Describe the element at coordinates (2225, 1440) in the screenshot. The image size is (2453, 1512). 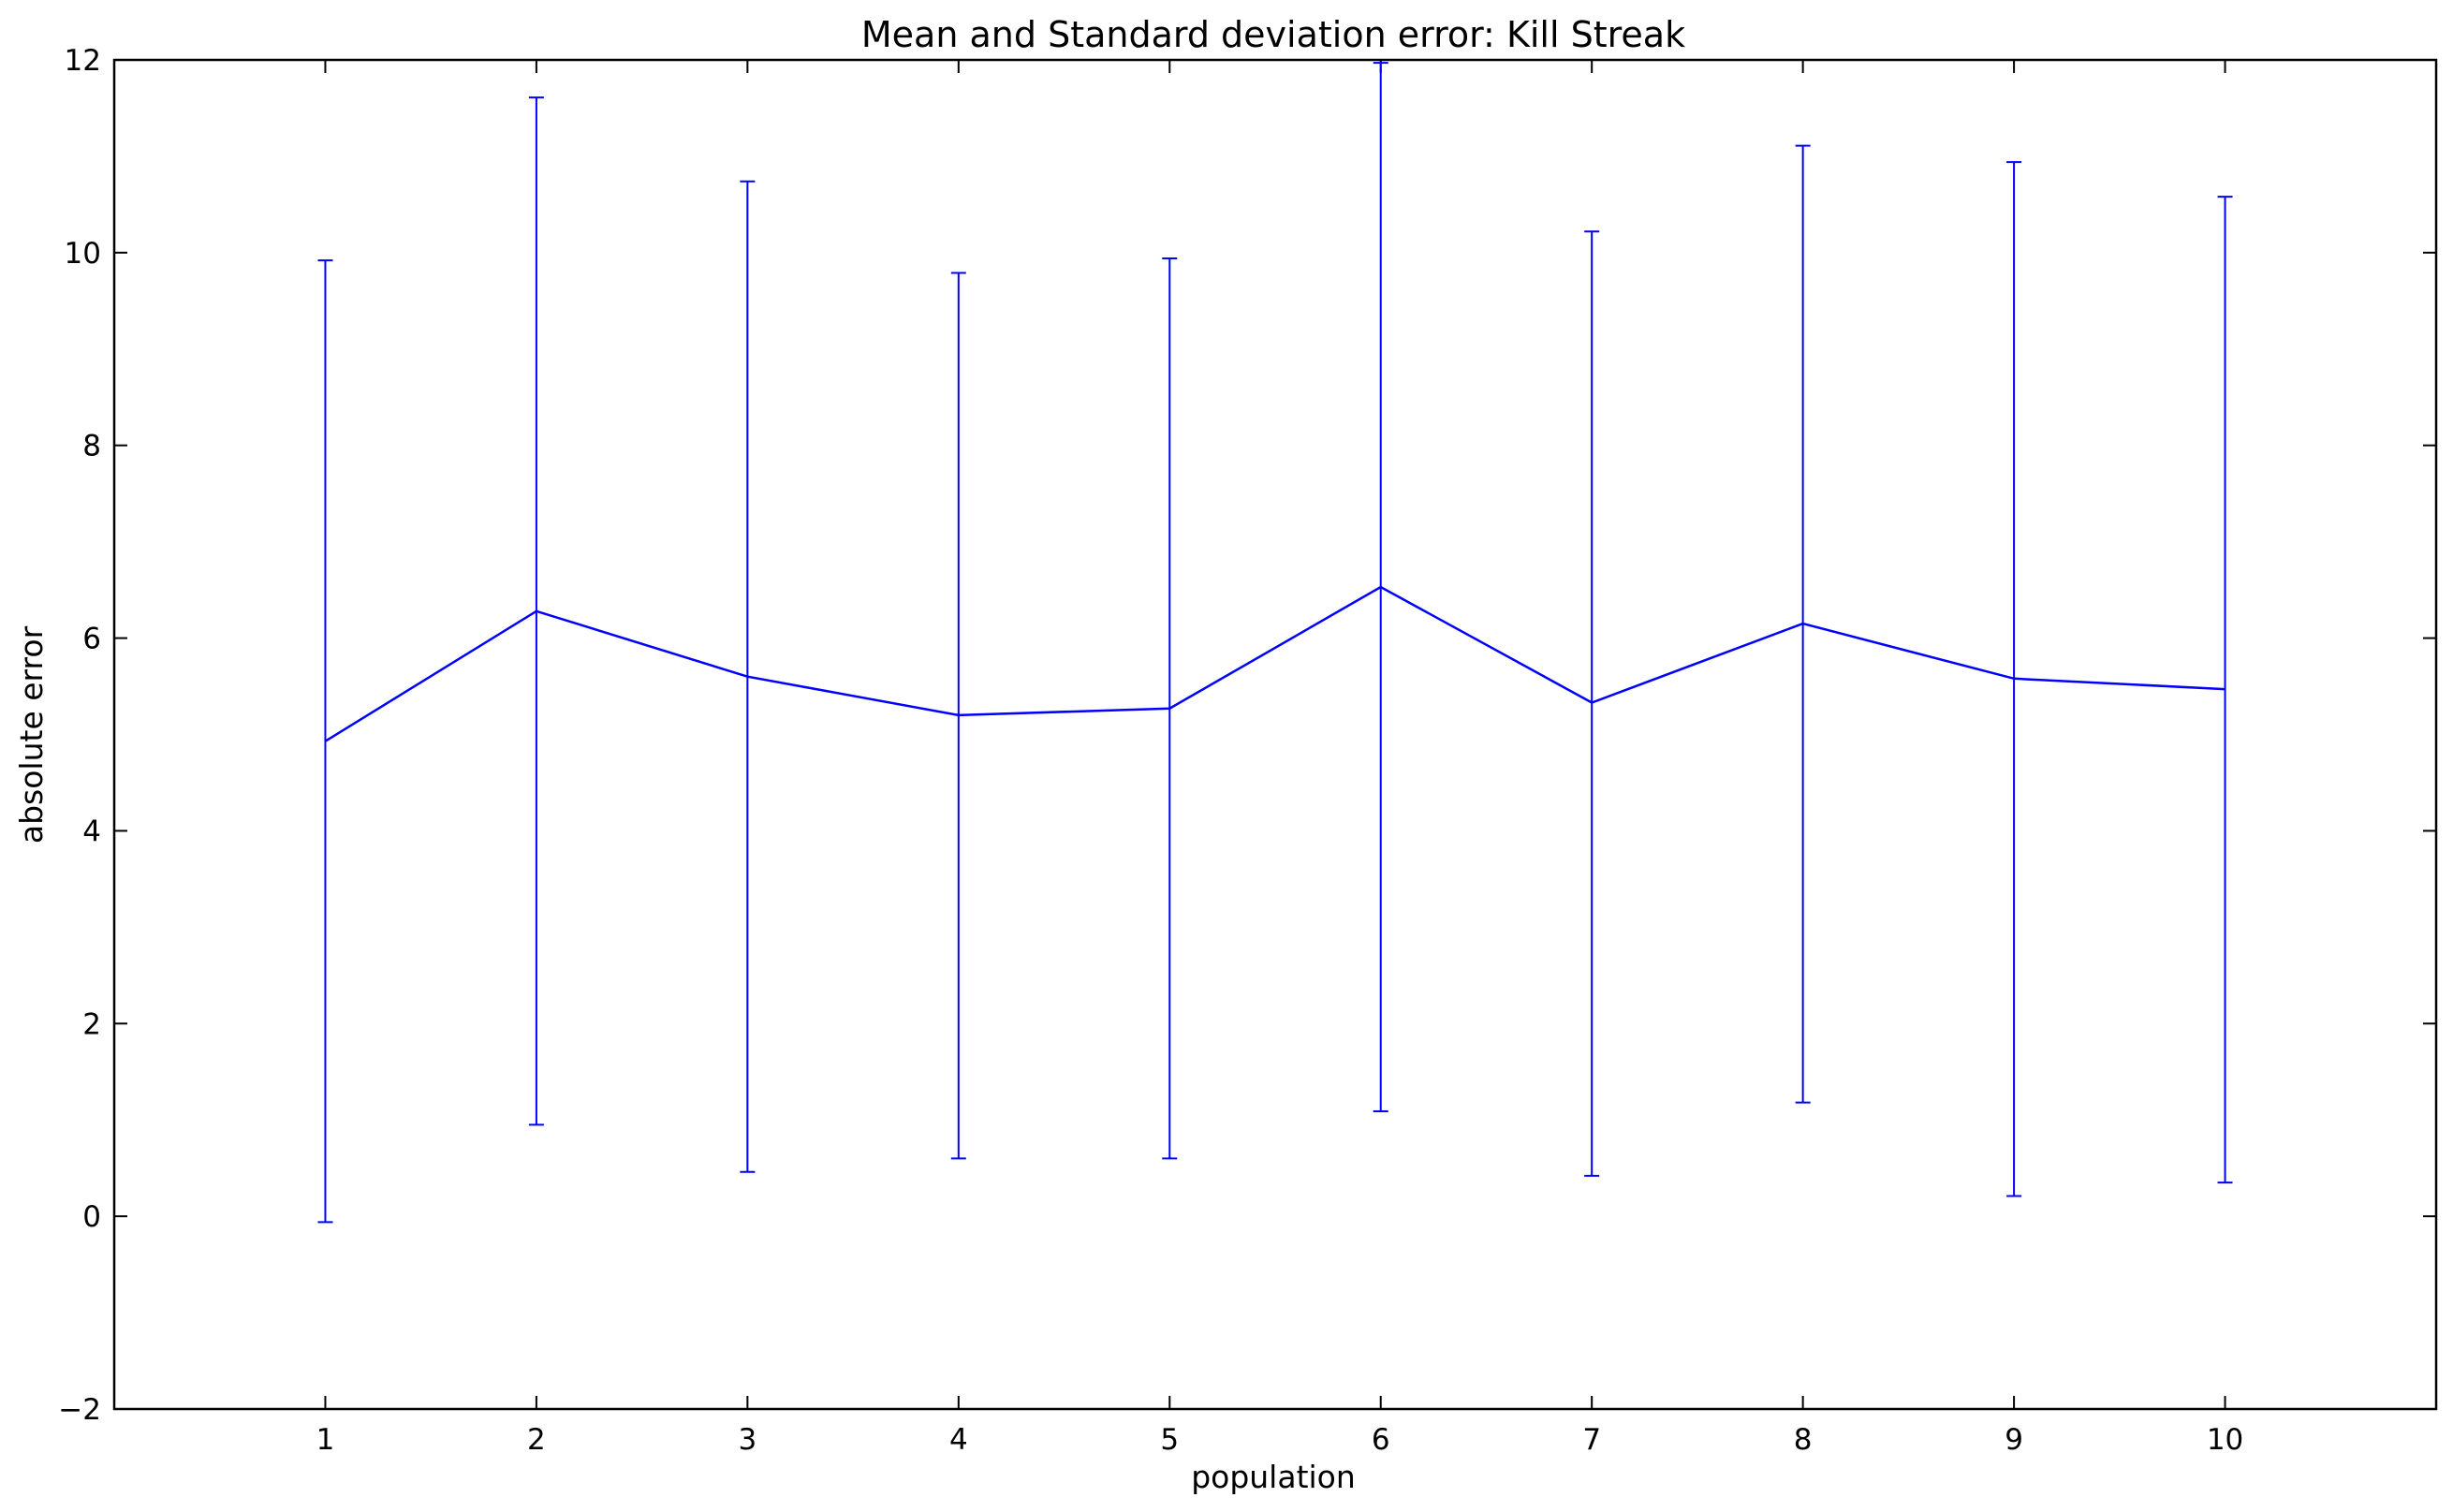
I see `x-tick-label: 10` at that location.